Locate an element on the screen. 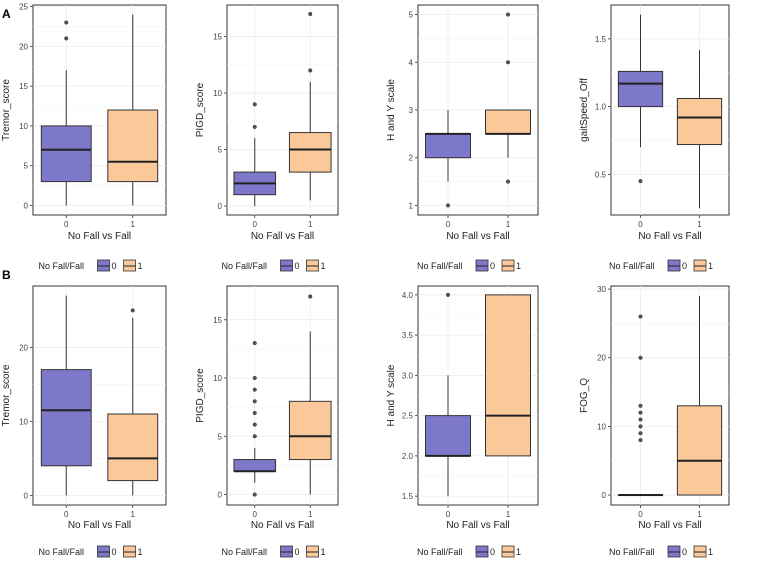 The image size is (760, 564). y-tick-label: 4.0 is located at coordinates (408, 295).